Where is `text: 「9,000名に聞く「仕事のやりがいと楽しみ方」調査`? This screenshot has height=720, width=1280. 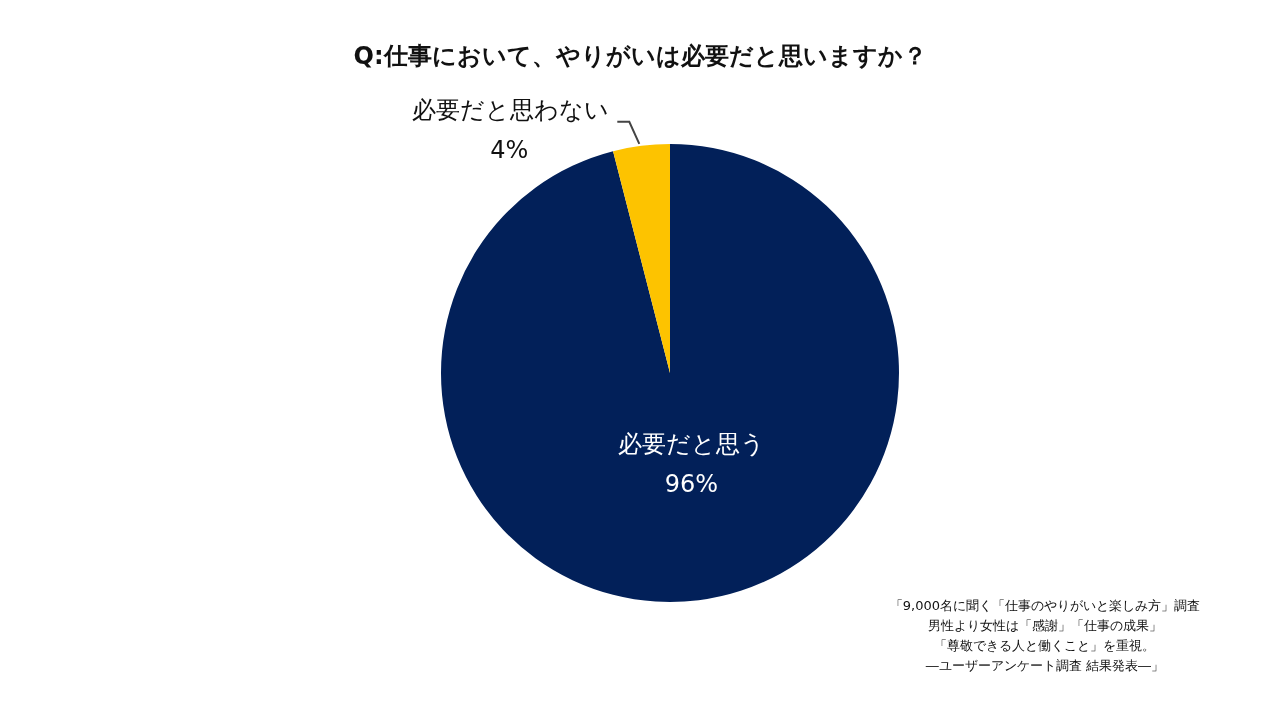
text: 「9,000名に聞く「仕事のやりがいと楽しみ方」調査 is located at coordinates (1044, 606).